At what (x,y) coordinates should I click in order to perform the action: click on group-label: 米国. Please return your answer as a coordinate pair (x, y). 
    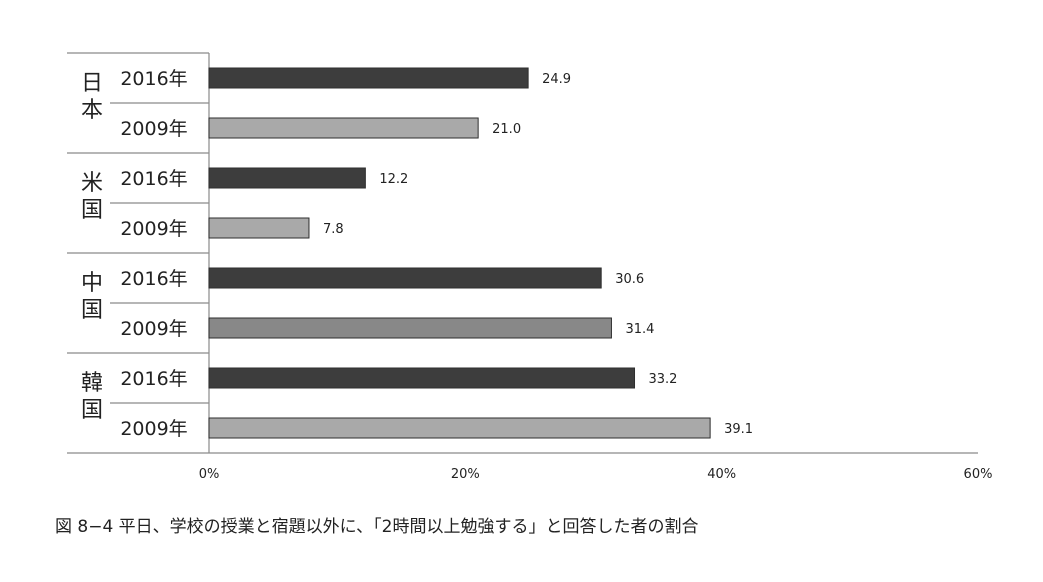
    Looking at the image, I should click on (92, 197).